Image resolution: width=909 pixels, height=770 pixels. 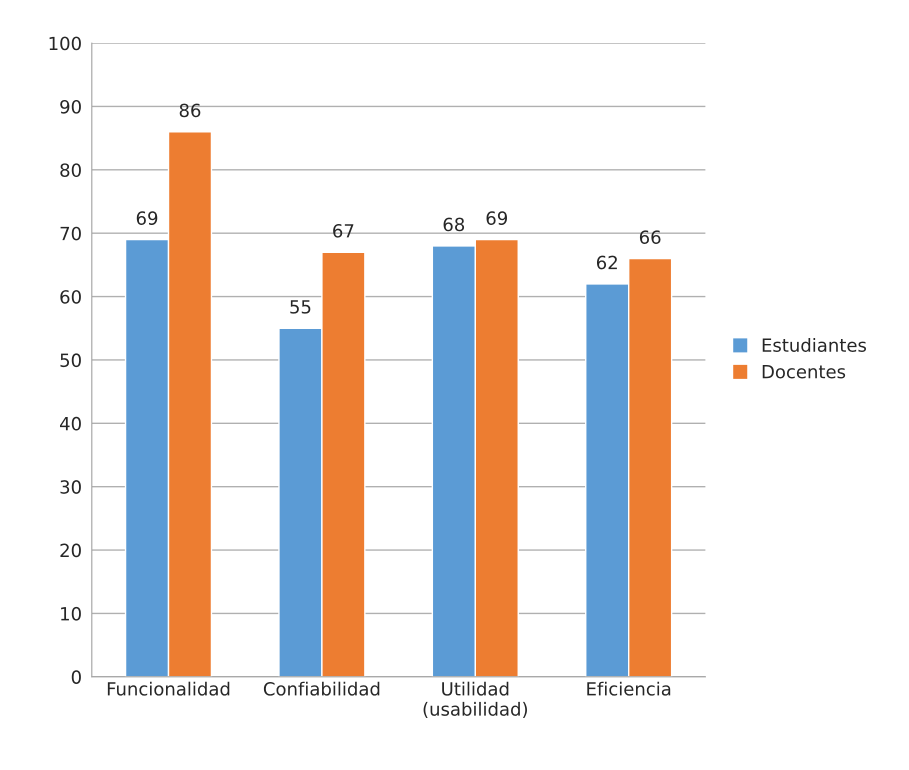 I want to click on data-label: 68, so click(x=454, y=225).